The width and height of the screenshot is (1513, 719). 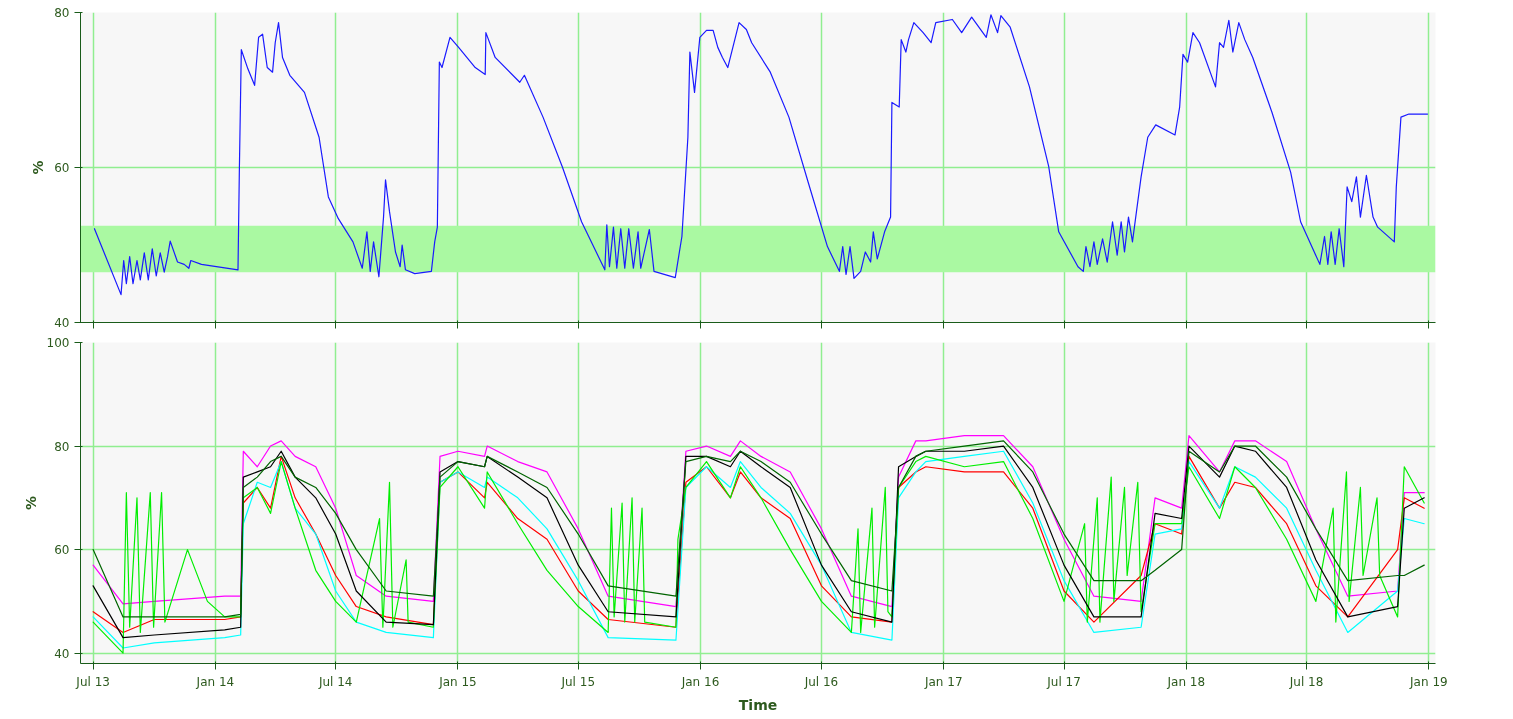 What do you see at coordinates (1063, 681) in the screenshot?
I see `x-tick-label: Jul 17` at bounding box center [1063, 681].